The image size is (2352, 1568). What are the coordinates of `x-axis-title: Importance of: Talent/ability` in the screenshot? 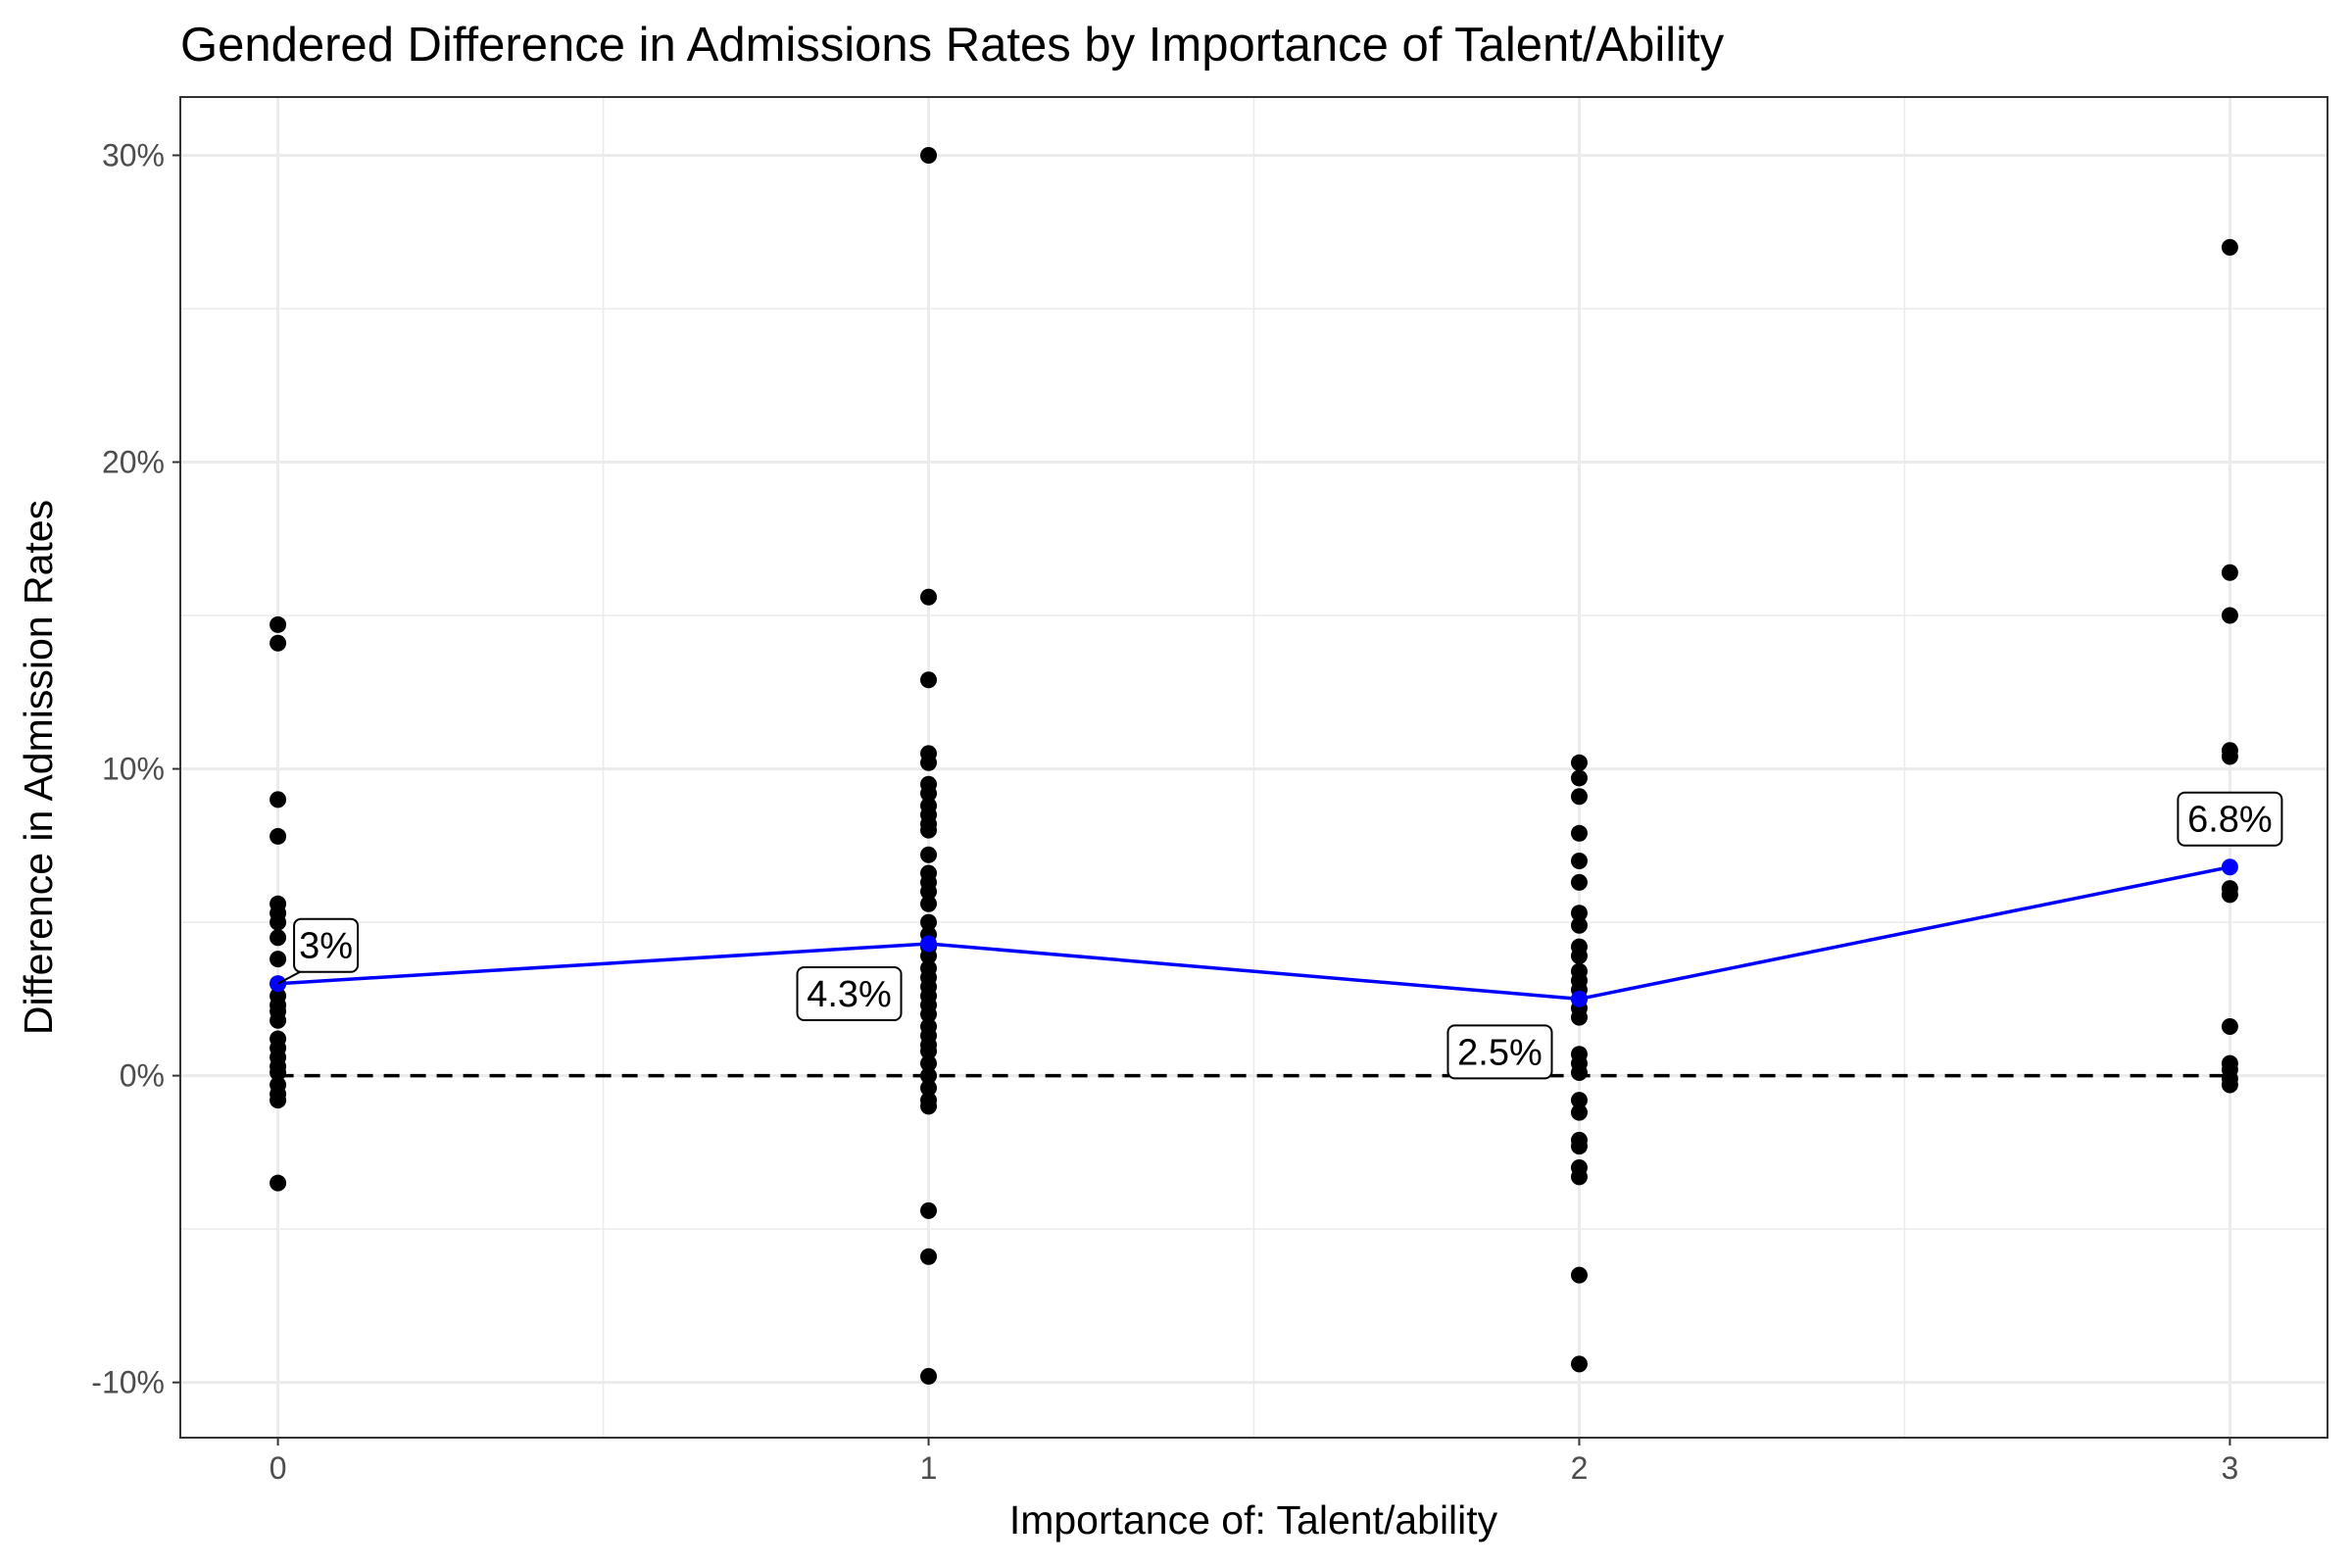 It's located at (1253, 1520).